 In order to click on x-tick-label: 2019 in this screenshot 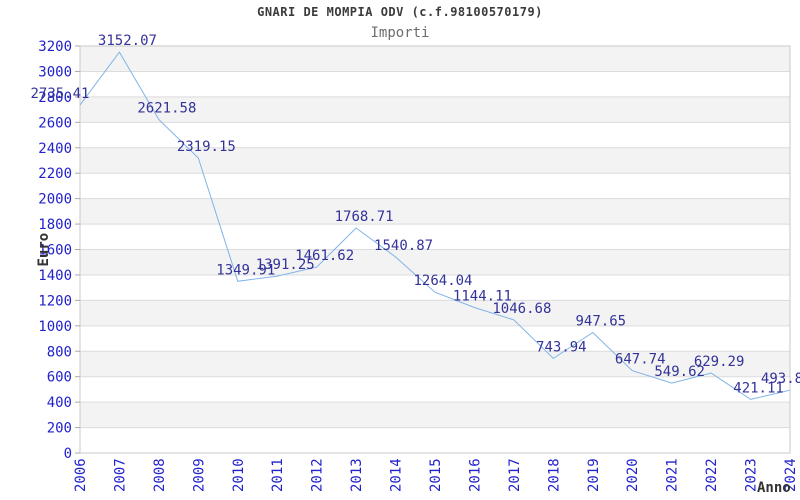, I will do `click(594, 475)`.